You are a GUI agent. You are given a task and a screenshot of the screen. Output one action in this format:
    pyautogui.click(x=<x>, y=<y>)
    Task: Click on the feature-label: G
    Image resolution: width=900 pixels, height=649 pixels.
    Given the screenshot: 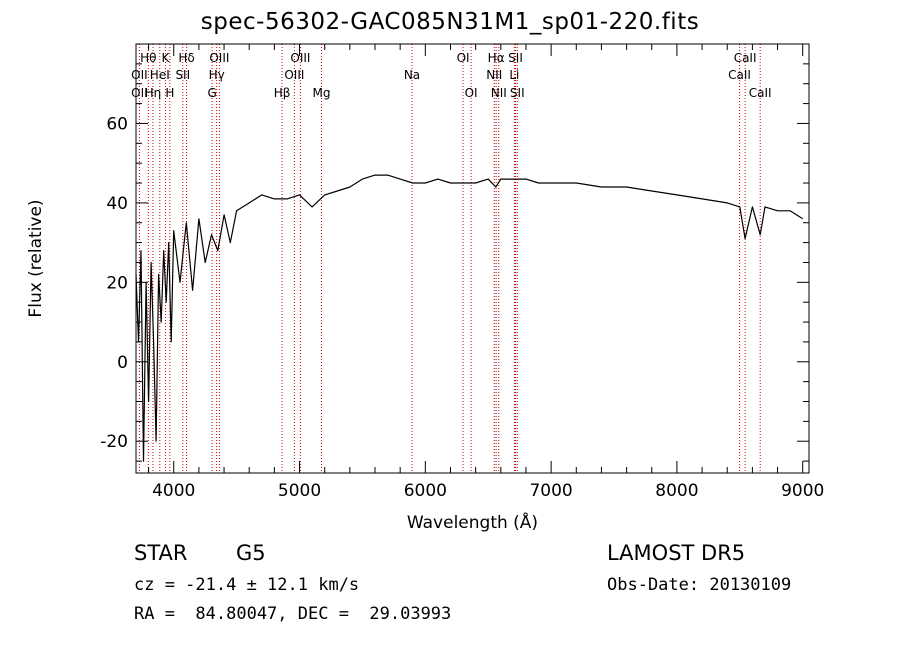 What is the action you would take?
    pyautogui.click(x=211, y=93)
    